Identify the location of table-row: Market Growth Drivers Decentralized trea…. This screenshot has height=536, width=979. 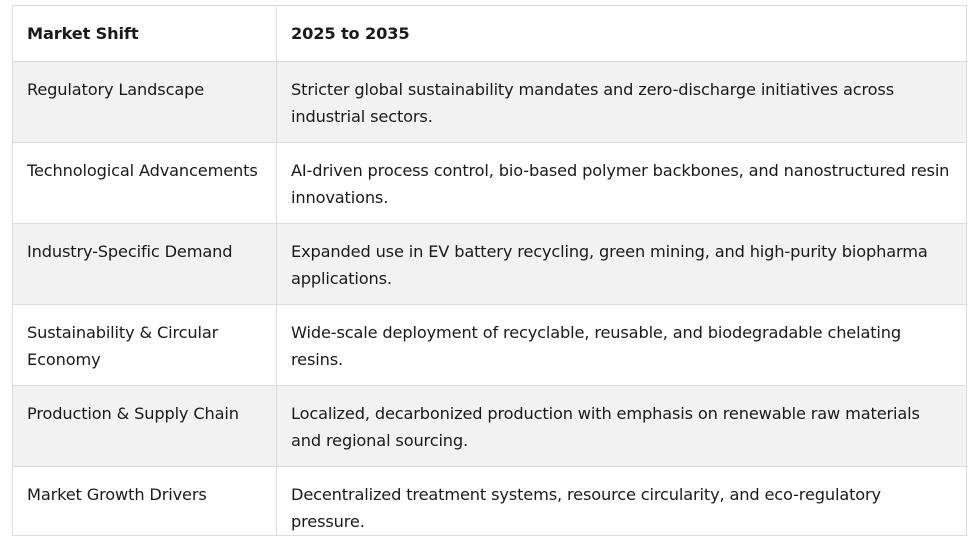
(489, 501).